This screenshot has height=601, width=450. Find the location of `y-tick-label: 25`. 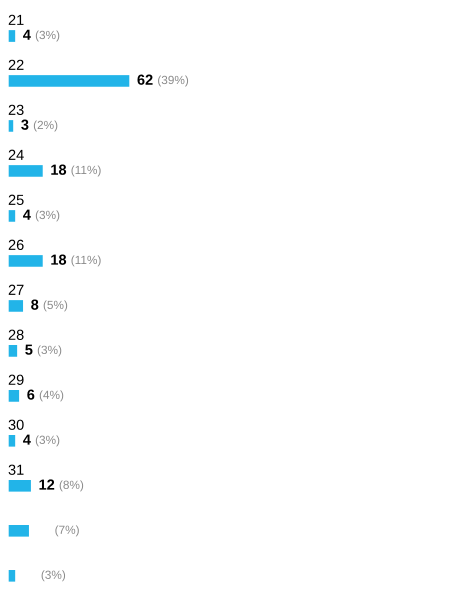

y-tick-label: 25 is located at coordinates (16, 199).